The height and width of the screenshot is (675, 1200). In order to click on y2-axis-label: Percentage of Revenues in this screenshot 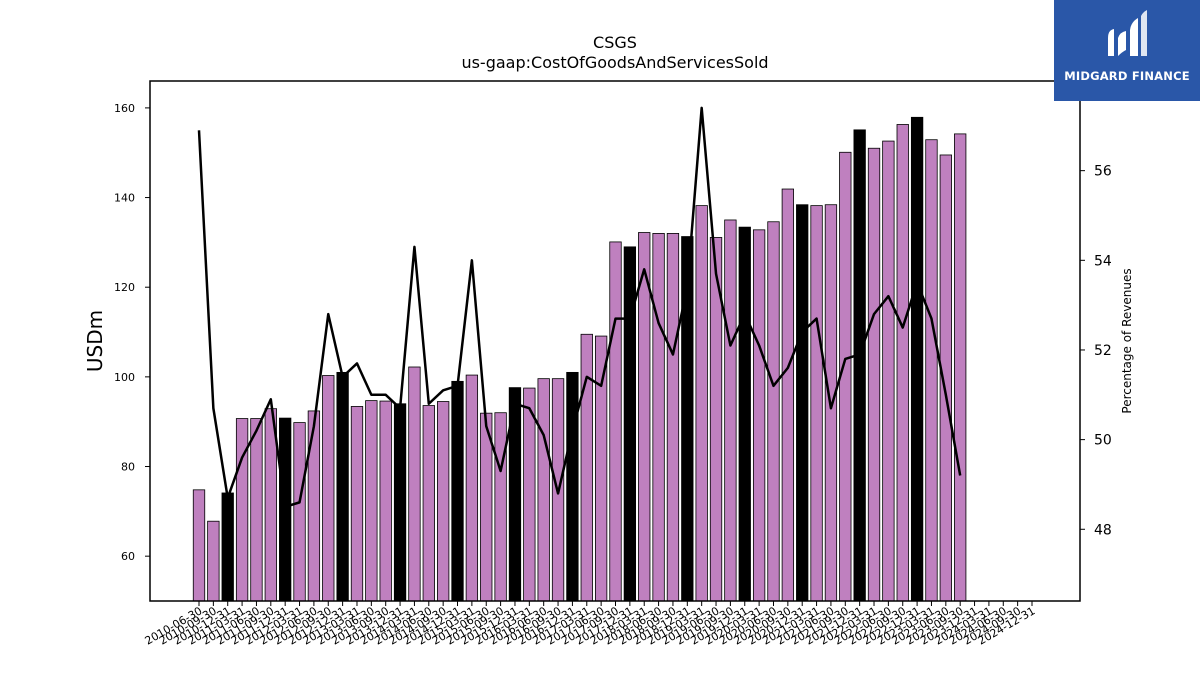, I will do `click(1127, 340)`.